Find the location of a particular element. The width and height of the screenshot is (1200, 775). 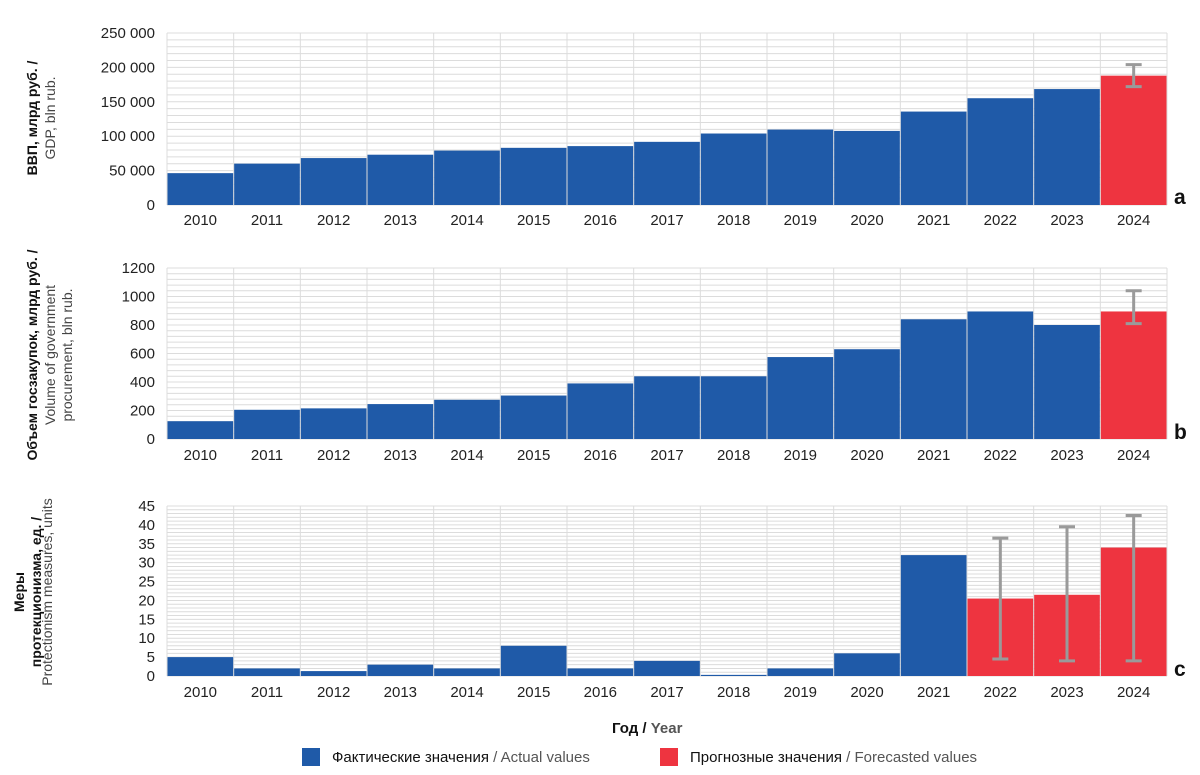

legend-label-actual-ru: Фактические значения is located at coordinates (410, 757).